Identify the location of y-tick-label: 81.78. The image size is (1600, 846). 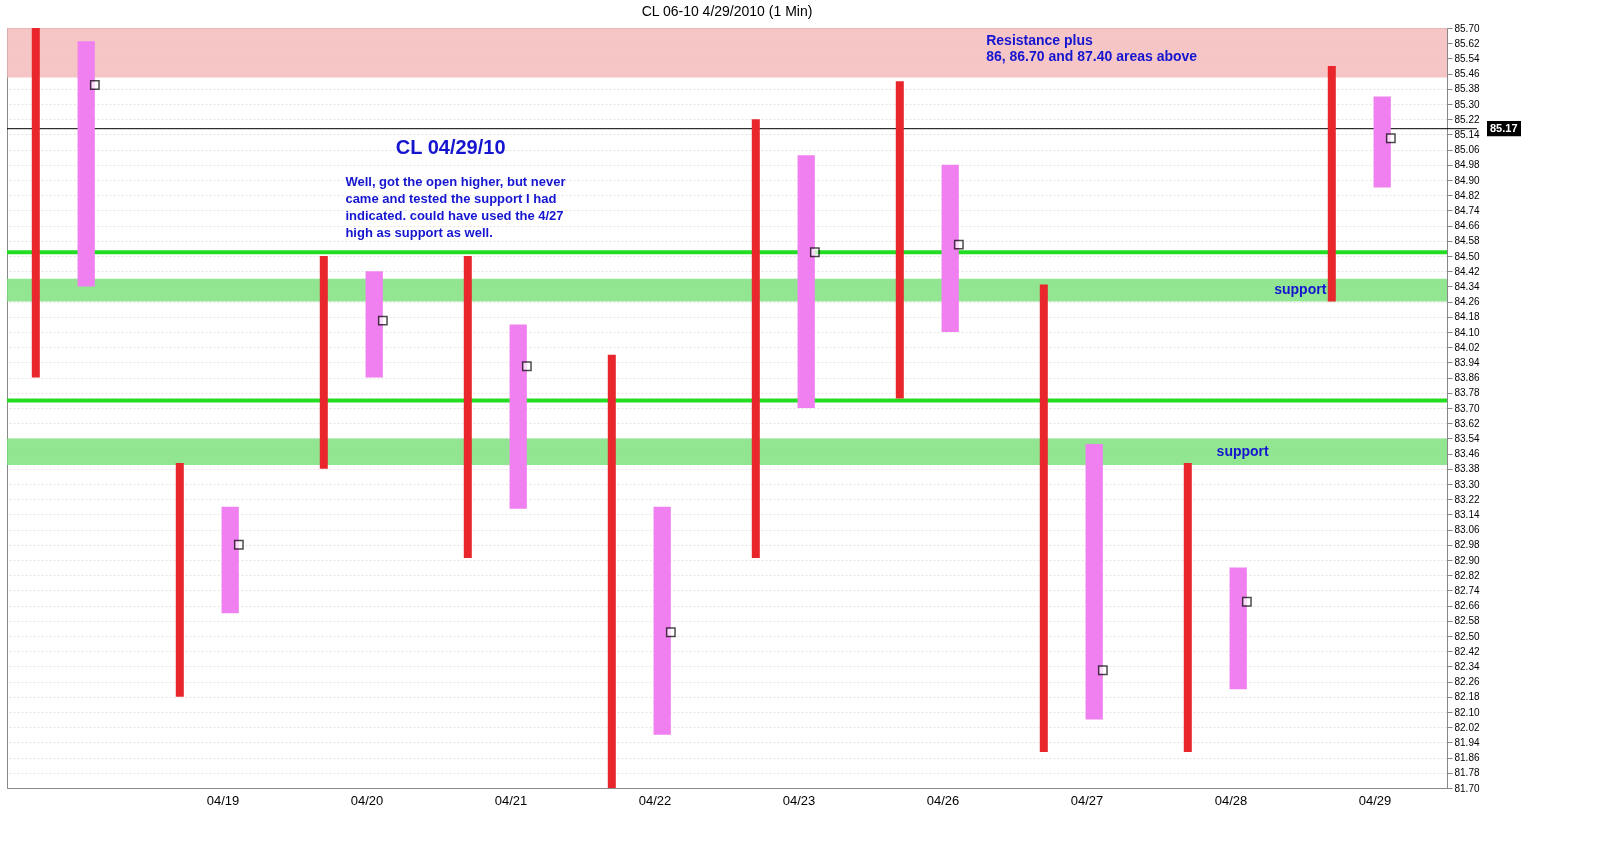
(1467, 773).